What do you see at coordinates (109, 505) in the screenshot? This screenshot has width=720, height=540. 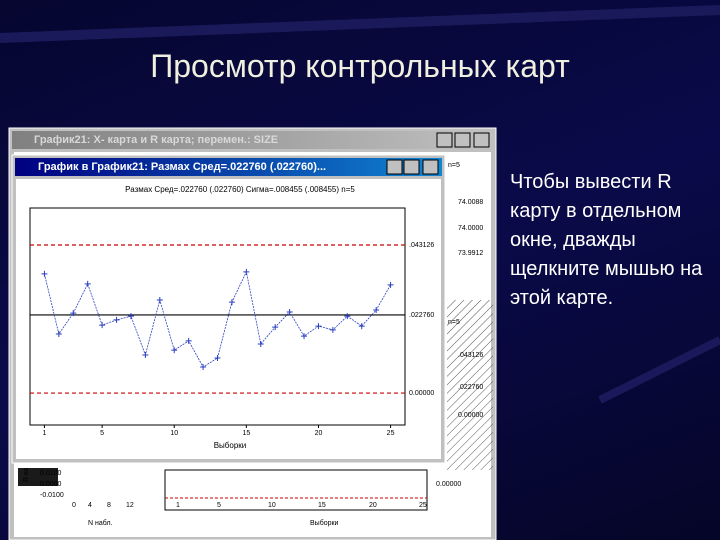 I see `axis-label: 8` at bounding box center [109, 505].